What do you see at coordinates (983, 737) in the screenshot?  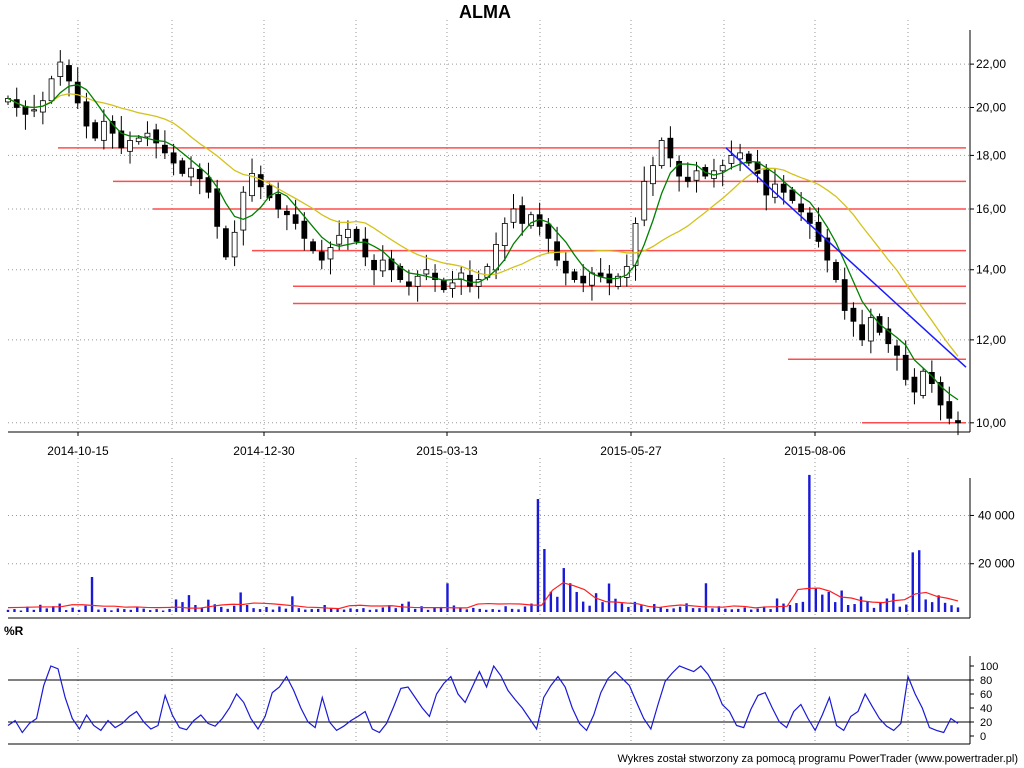 I see `y-tick-label: 0` at bounding box center [983, 737].